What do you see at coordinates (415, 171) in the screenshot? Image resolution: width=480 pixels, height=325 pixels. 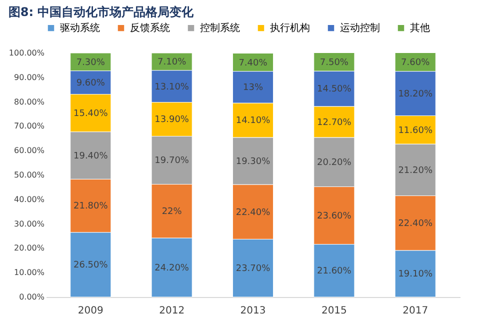 I see `data-label: 21.20%` at bounding box center [415, 171].